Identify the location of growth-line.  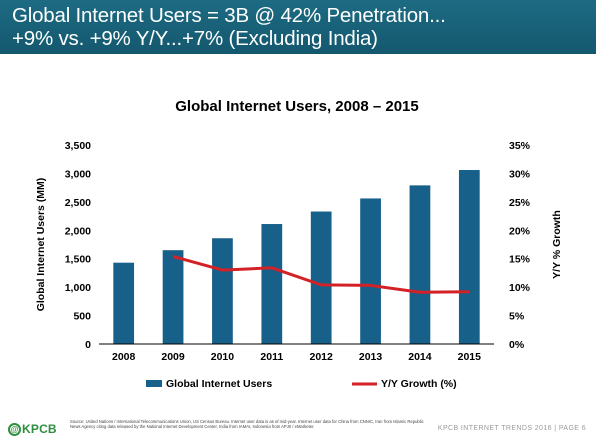
(321, 274).